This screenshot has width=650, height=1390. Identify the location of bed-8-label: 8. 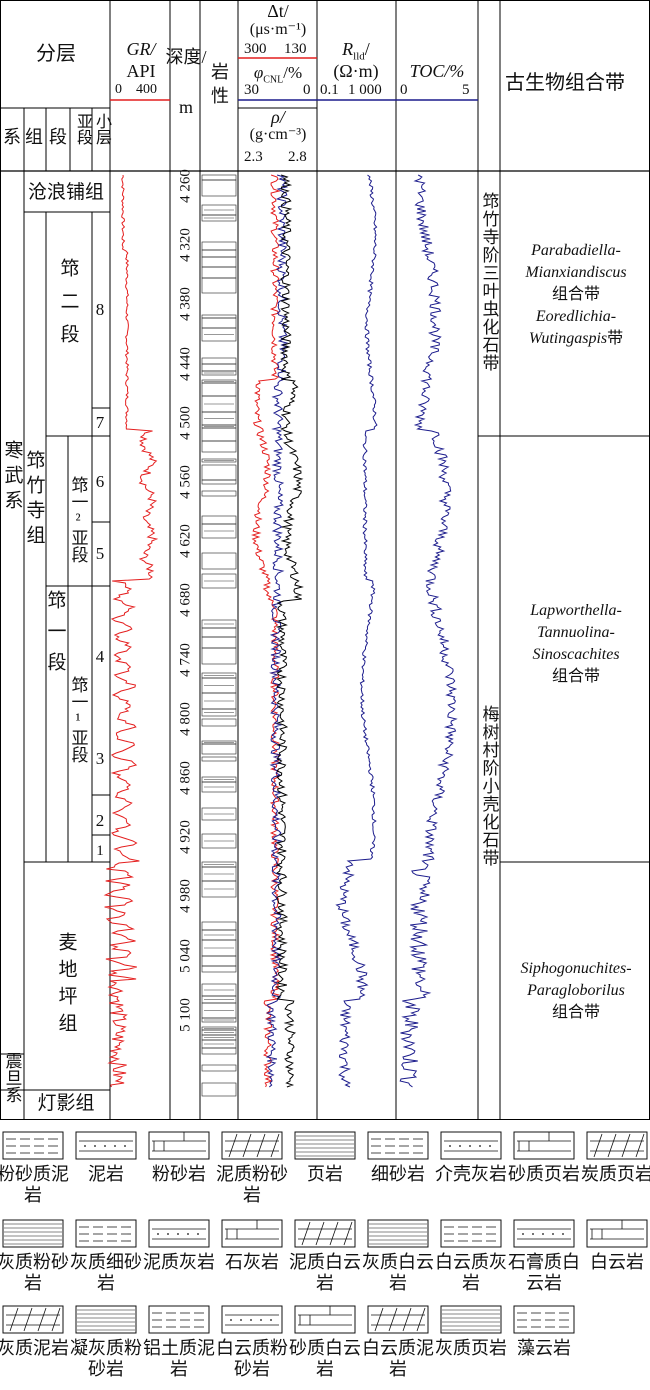
(100, 309).